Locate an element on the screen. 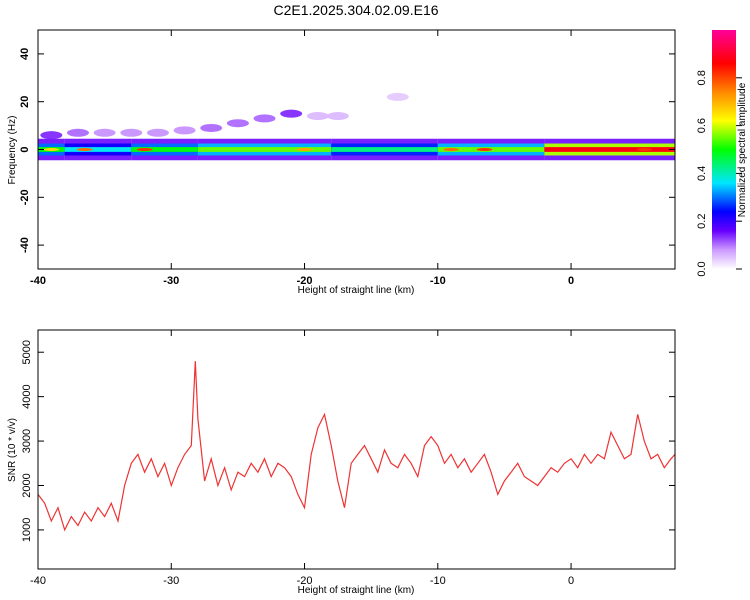 The image size is (750, 600). colorbar-gradient is located at coordinates (724, 149).